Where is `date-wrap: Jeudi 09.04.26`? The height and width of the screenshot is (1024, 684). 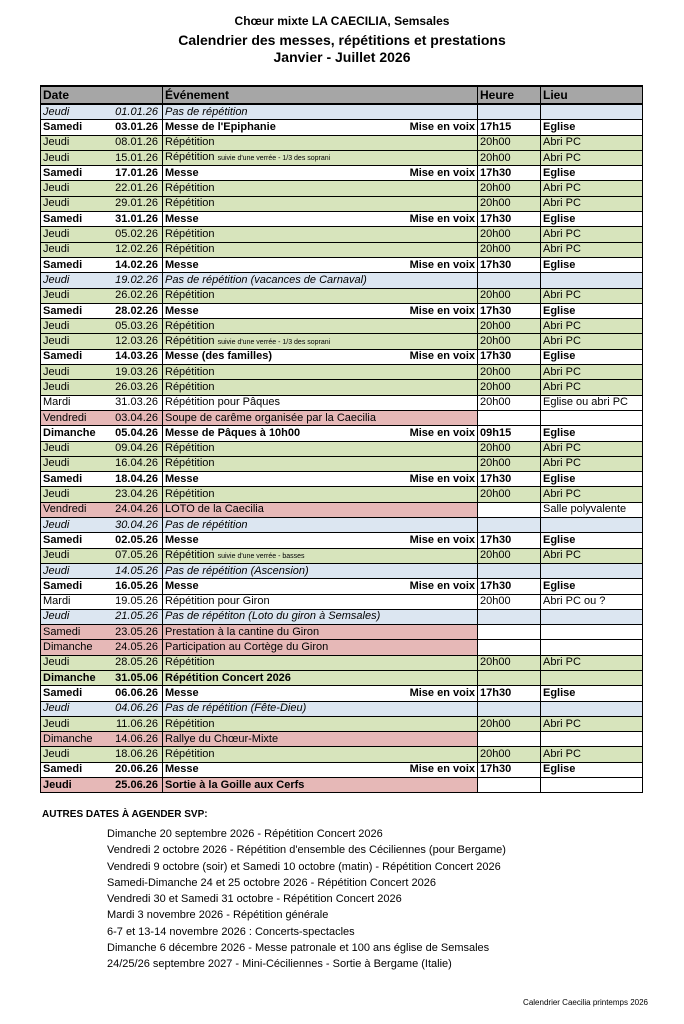 date-wrap: Jeudi 09.04.26 is located at coordinates (101, 448).